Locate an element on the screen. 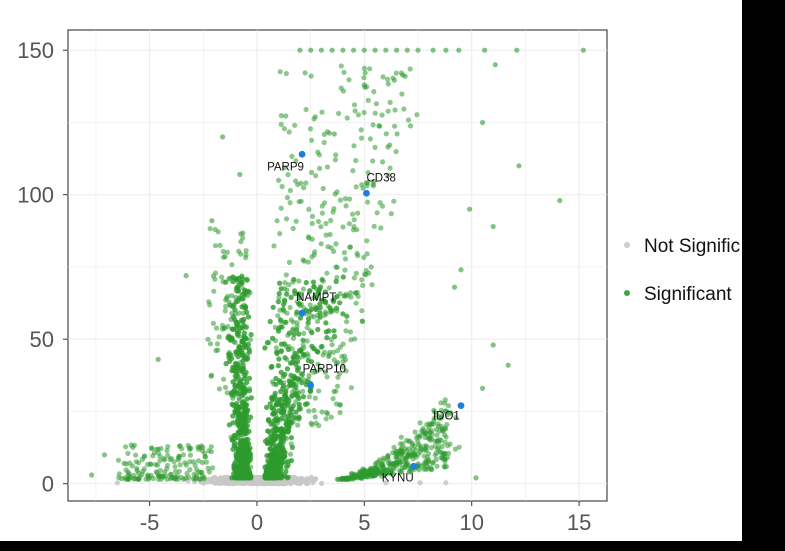 Image resolution: width=785 pixels, height=551 pixels. legend-label: Significant is located at coordinates (688, 294).